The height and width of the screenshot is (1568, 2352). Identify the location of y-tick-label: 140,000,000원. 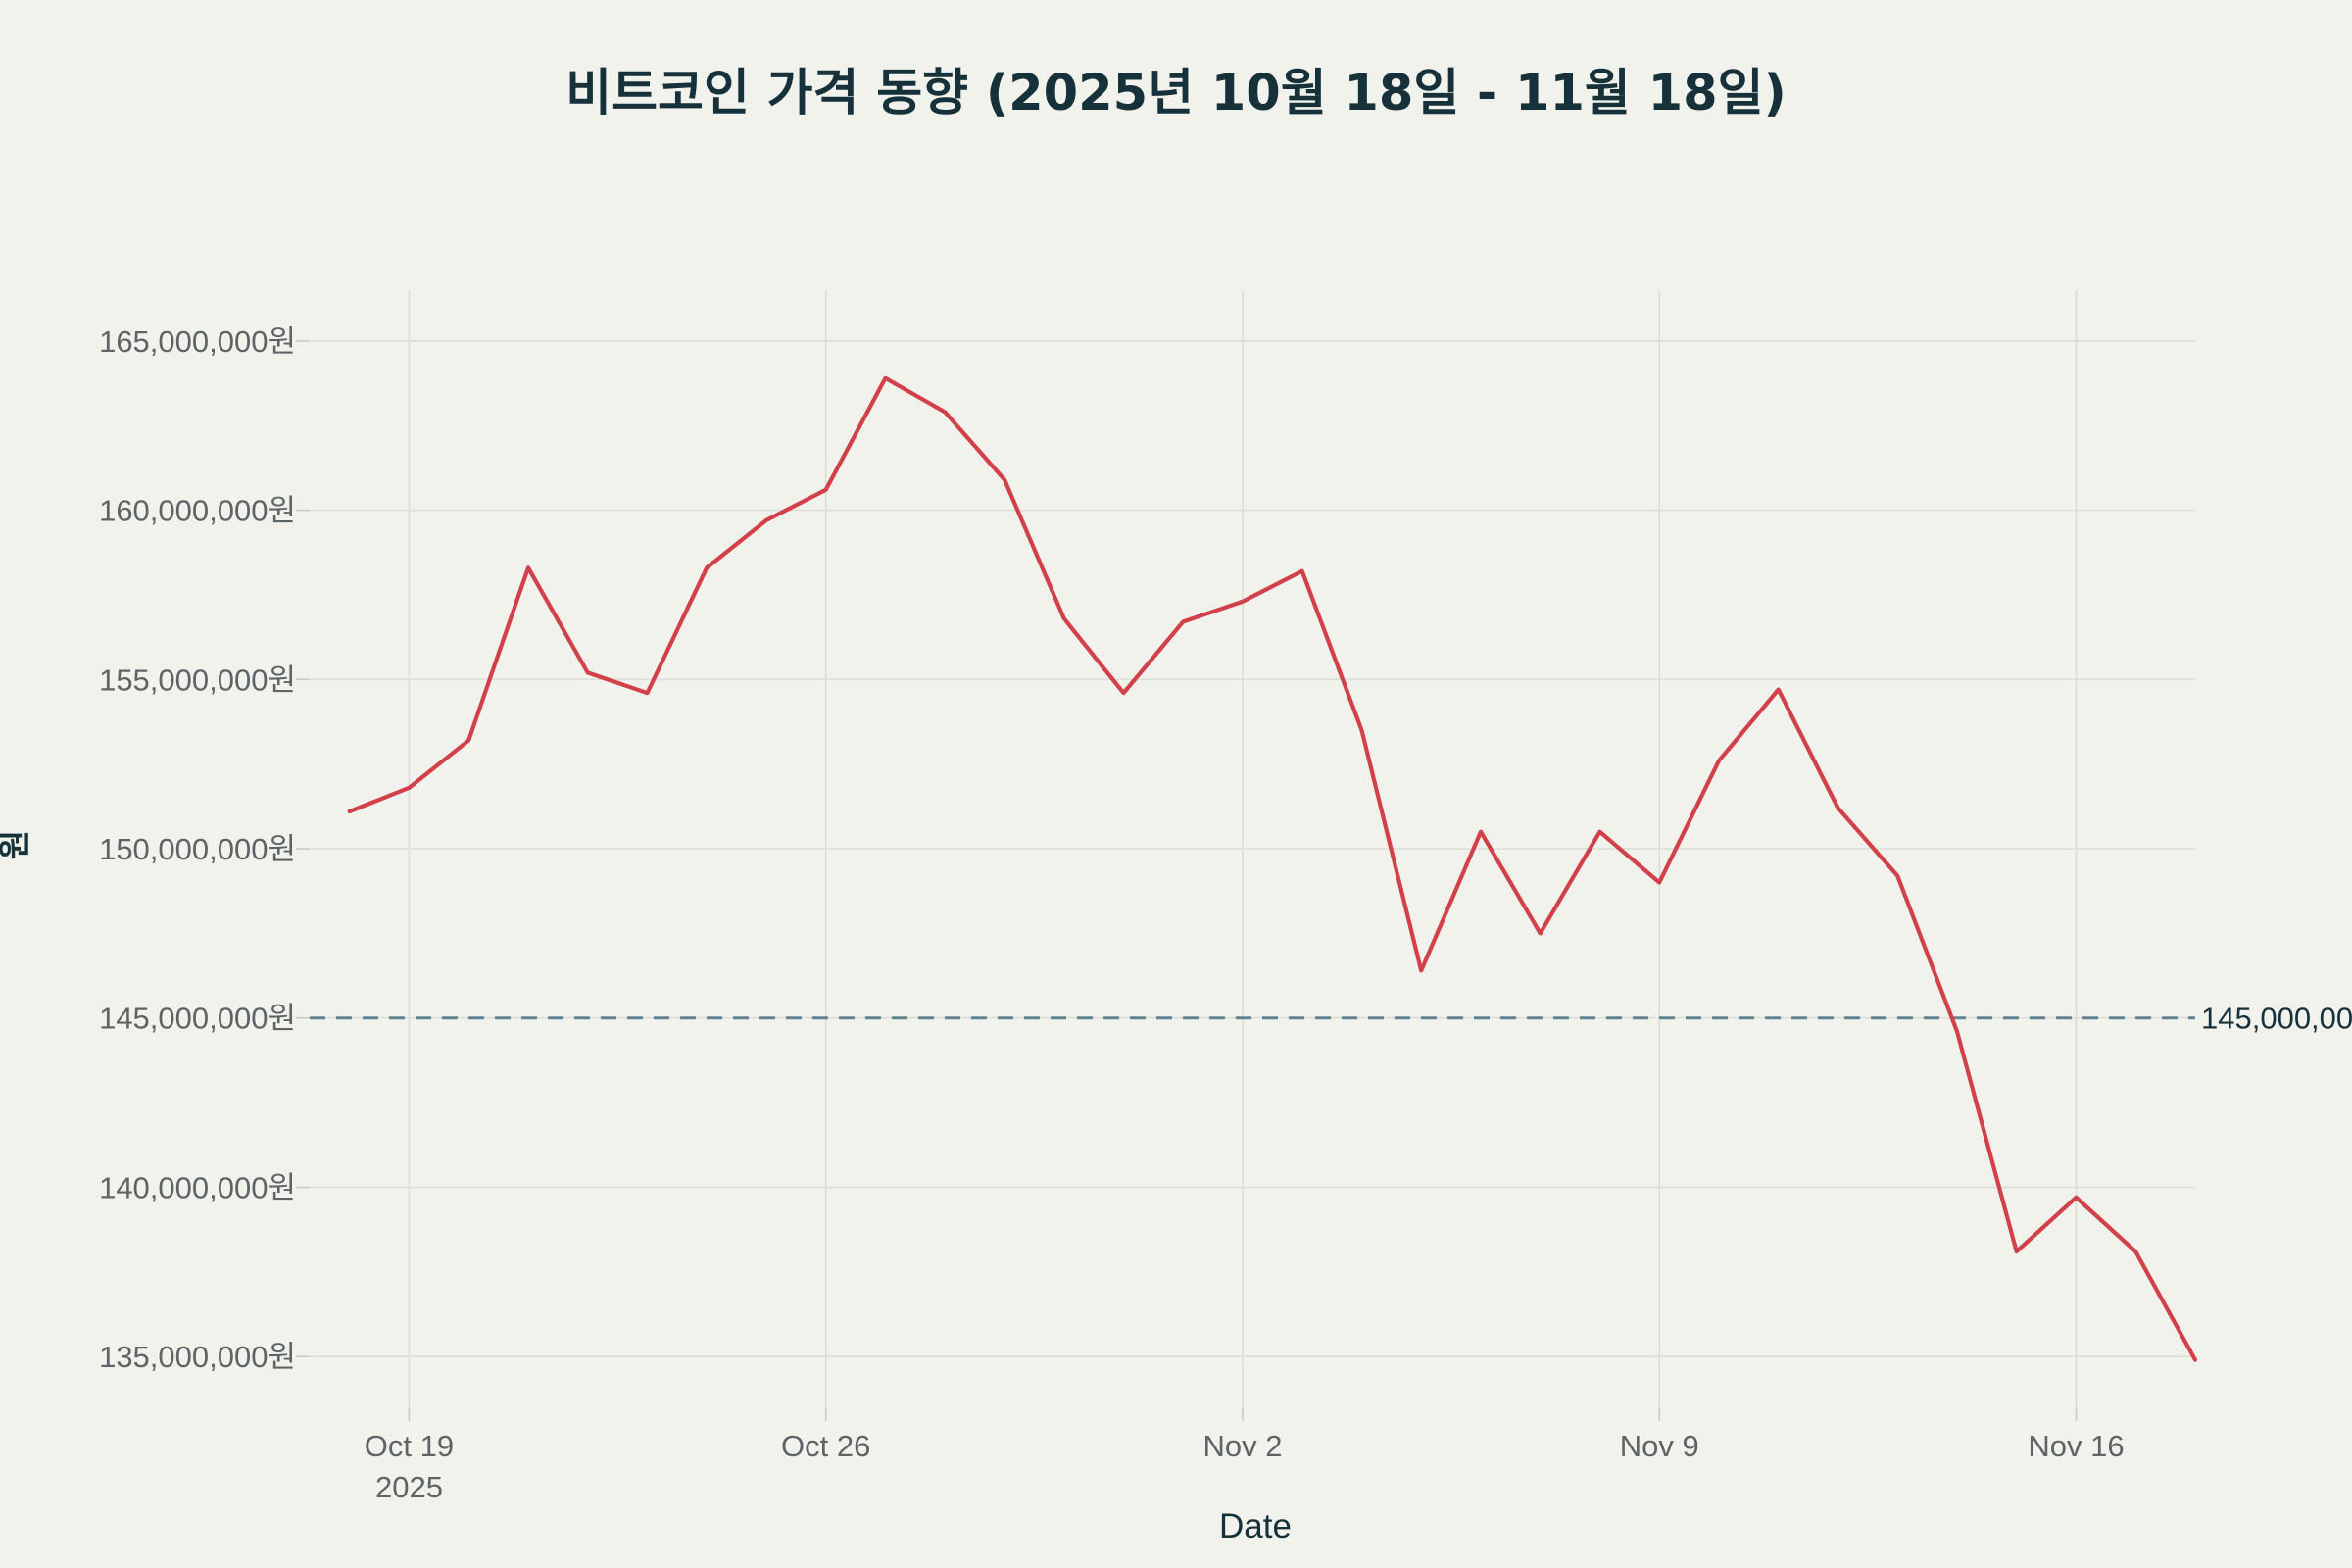
(197, 1187).